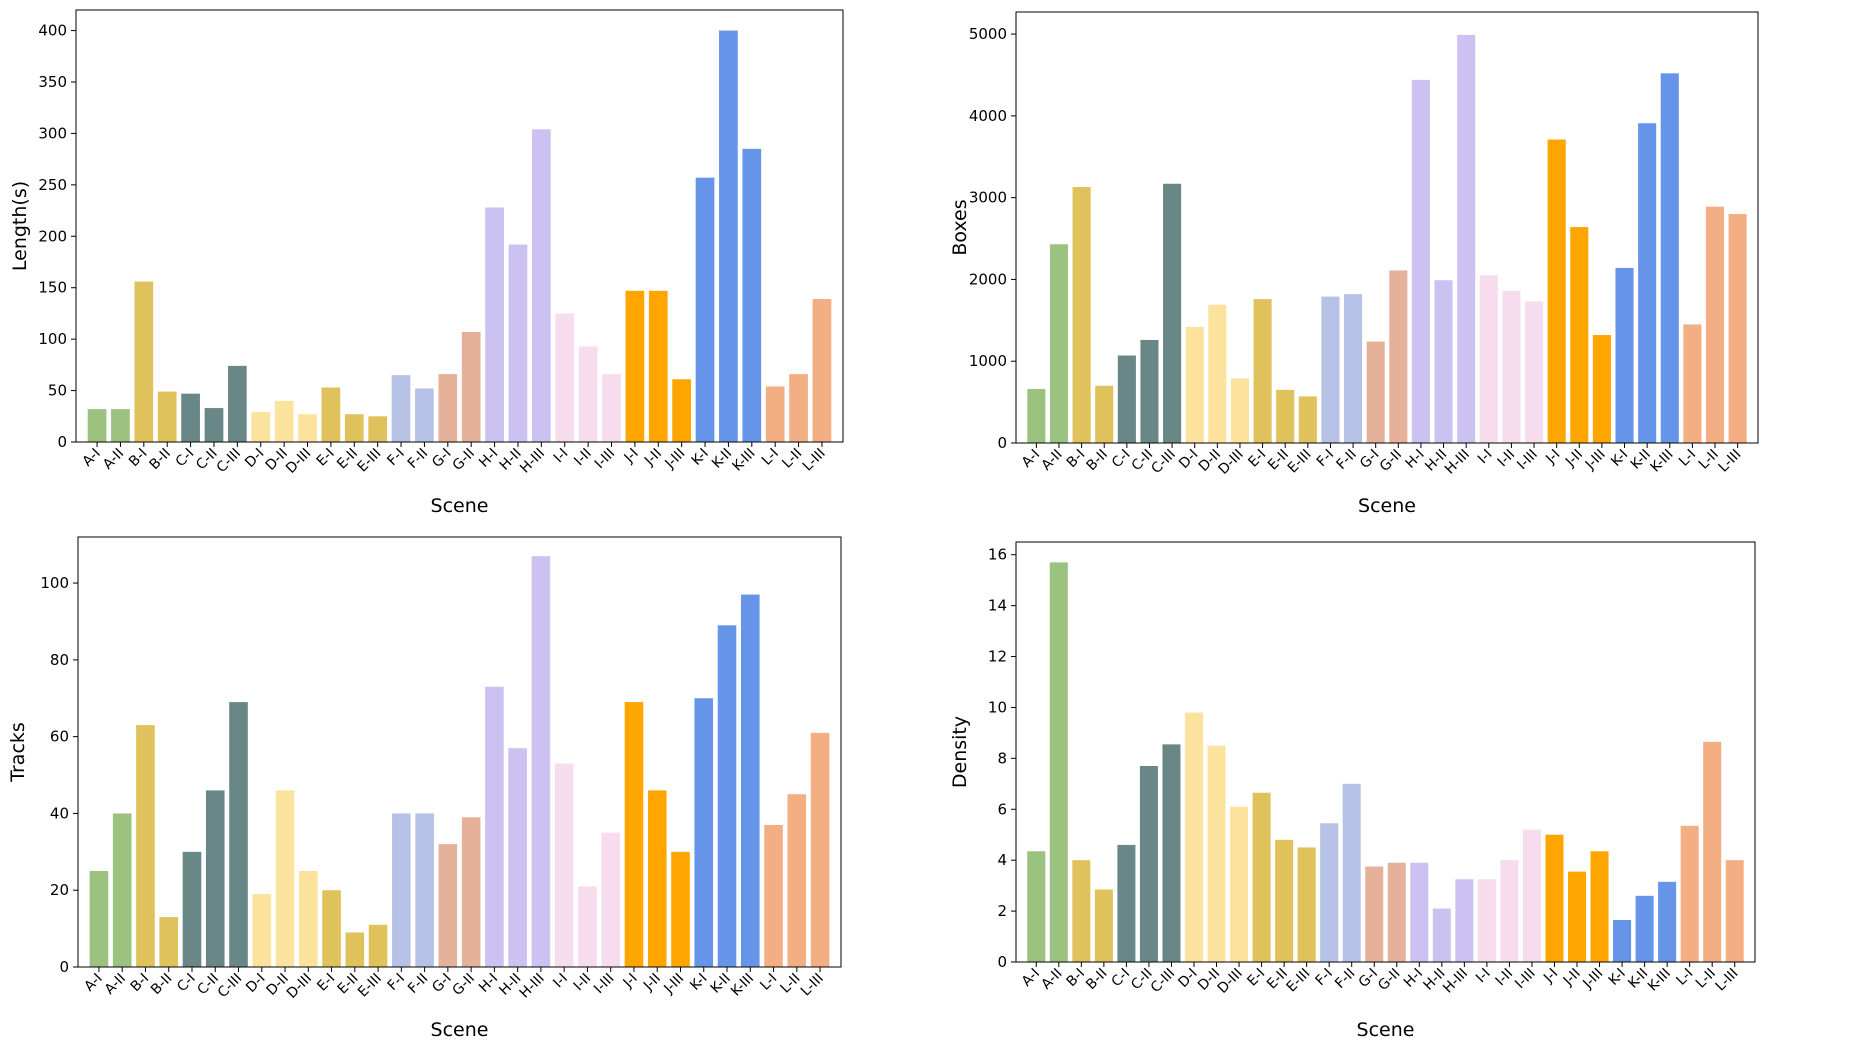  Describe the element at coordinates (488, 983) in the screenshot. I see `x-tick-label: H-I` at that location.